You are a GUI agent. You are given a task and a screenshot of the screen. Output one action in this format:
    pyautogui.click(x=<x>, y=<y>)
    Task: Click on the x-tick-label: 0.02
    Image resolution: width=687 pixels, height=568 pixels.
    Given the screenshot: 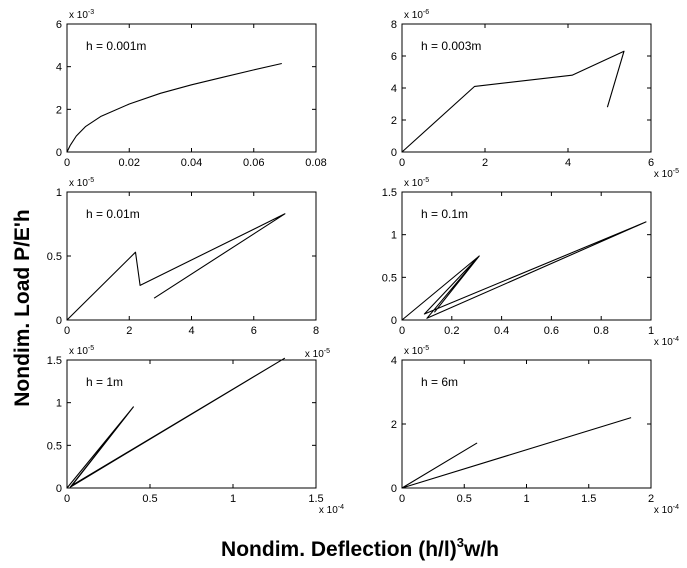 What is the action you would take?
    pyautogui.click(x=129, y=163)
    